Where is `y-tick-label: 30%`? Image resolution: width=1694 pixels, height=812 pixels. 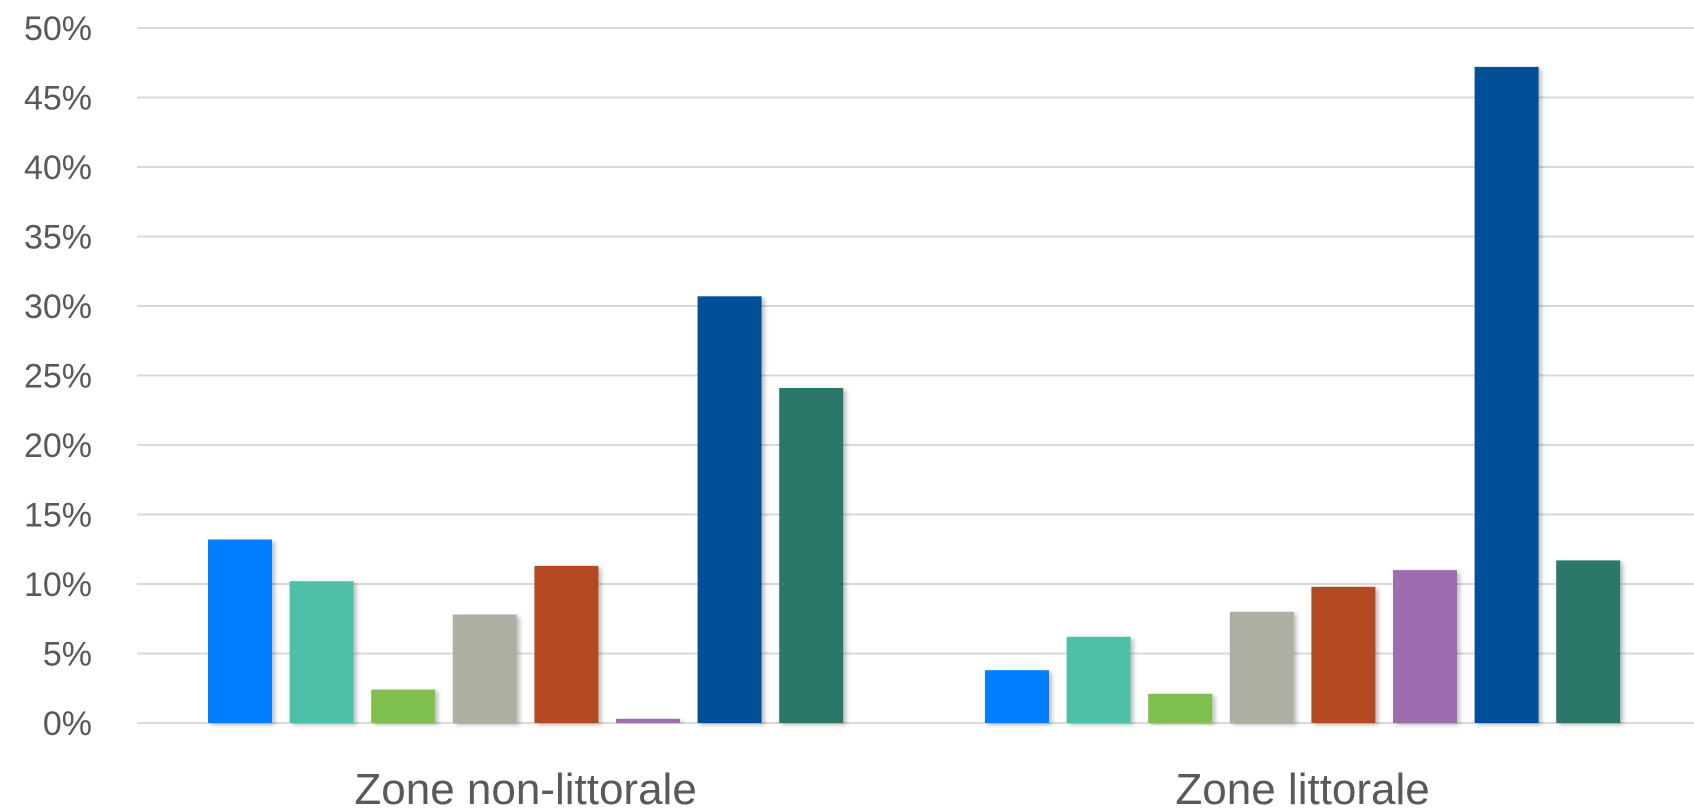
y-tick-label: 30% is located at coordinates (58, 307).